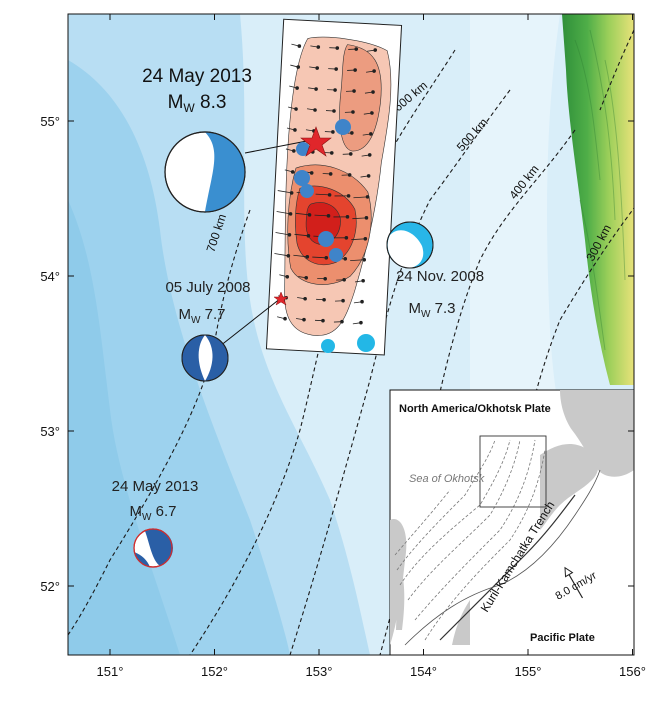  Describe the element at coordinates (50, 276) in the screenshot. I see `lat-tick-label: 54°` at that location.